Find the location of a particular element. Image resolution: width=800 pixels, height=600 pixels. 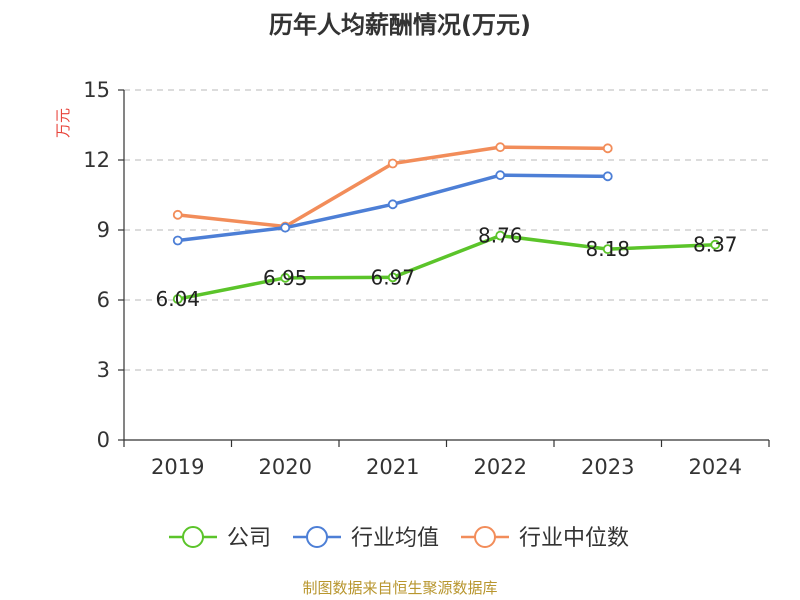

x-tick-label: 2022 is located at coordinates (500, 467).